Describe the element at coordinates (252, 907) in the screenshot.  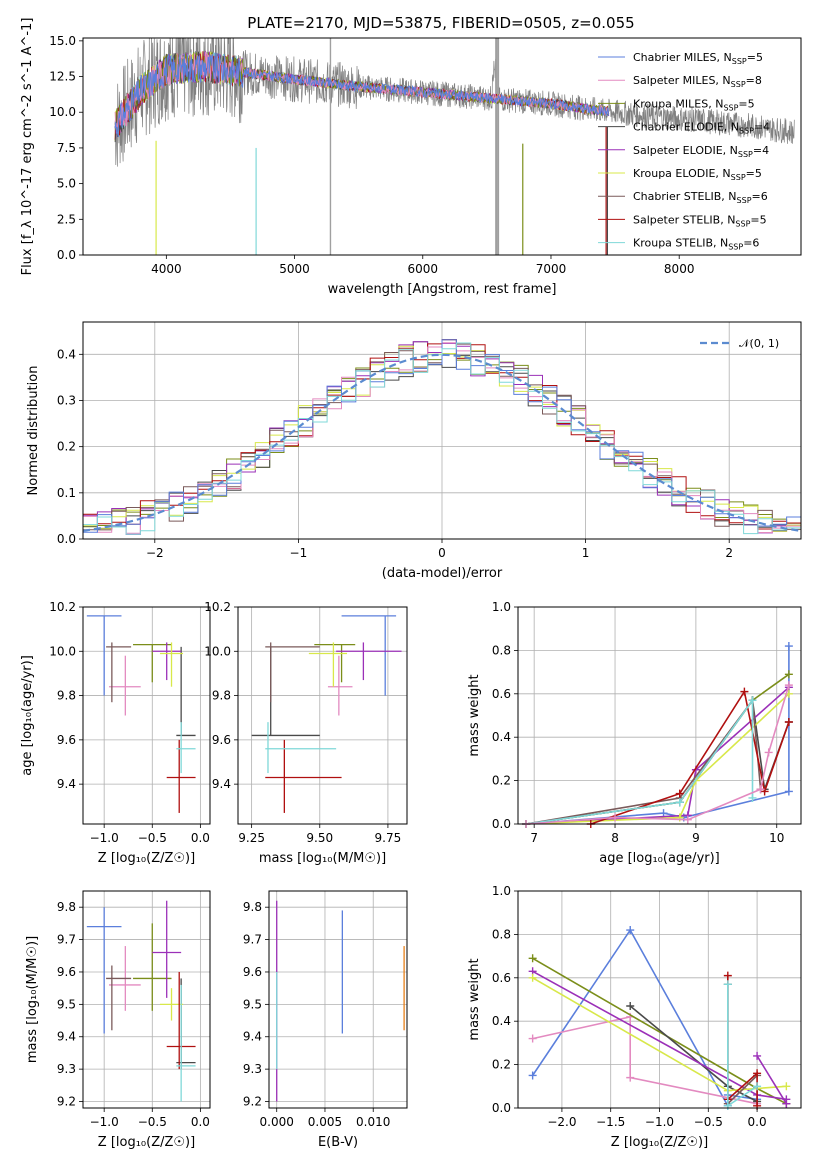
I see `y-tick-label: 9.8` at that location.